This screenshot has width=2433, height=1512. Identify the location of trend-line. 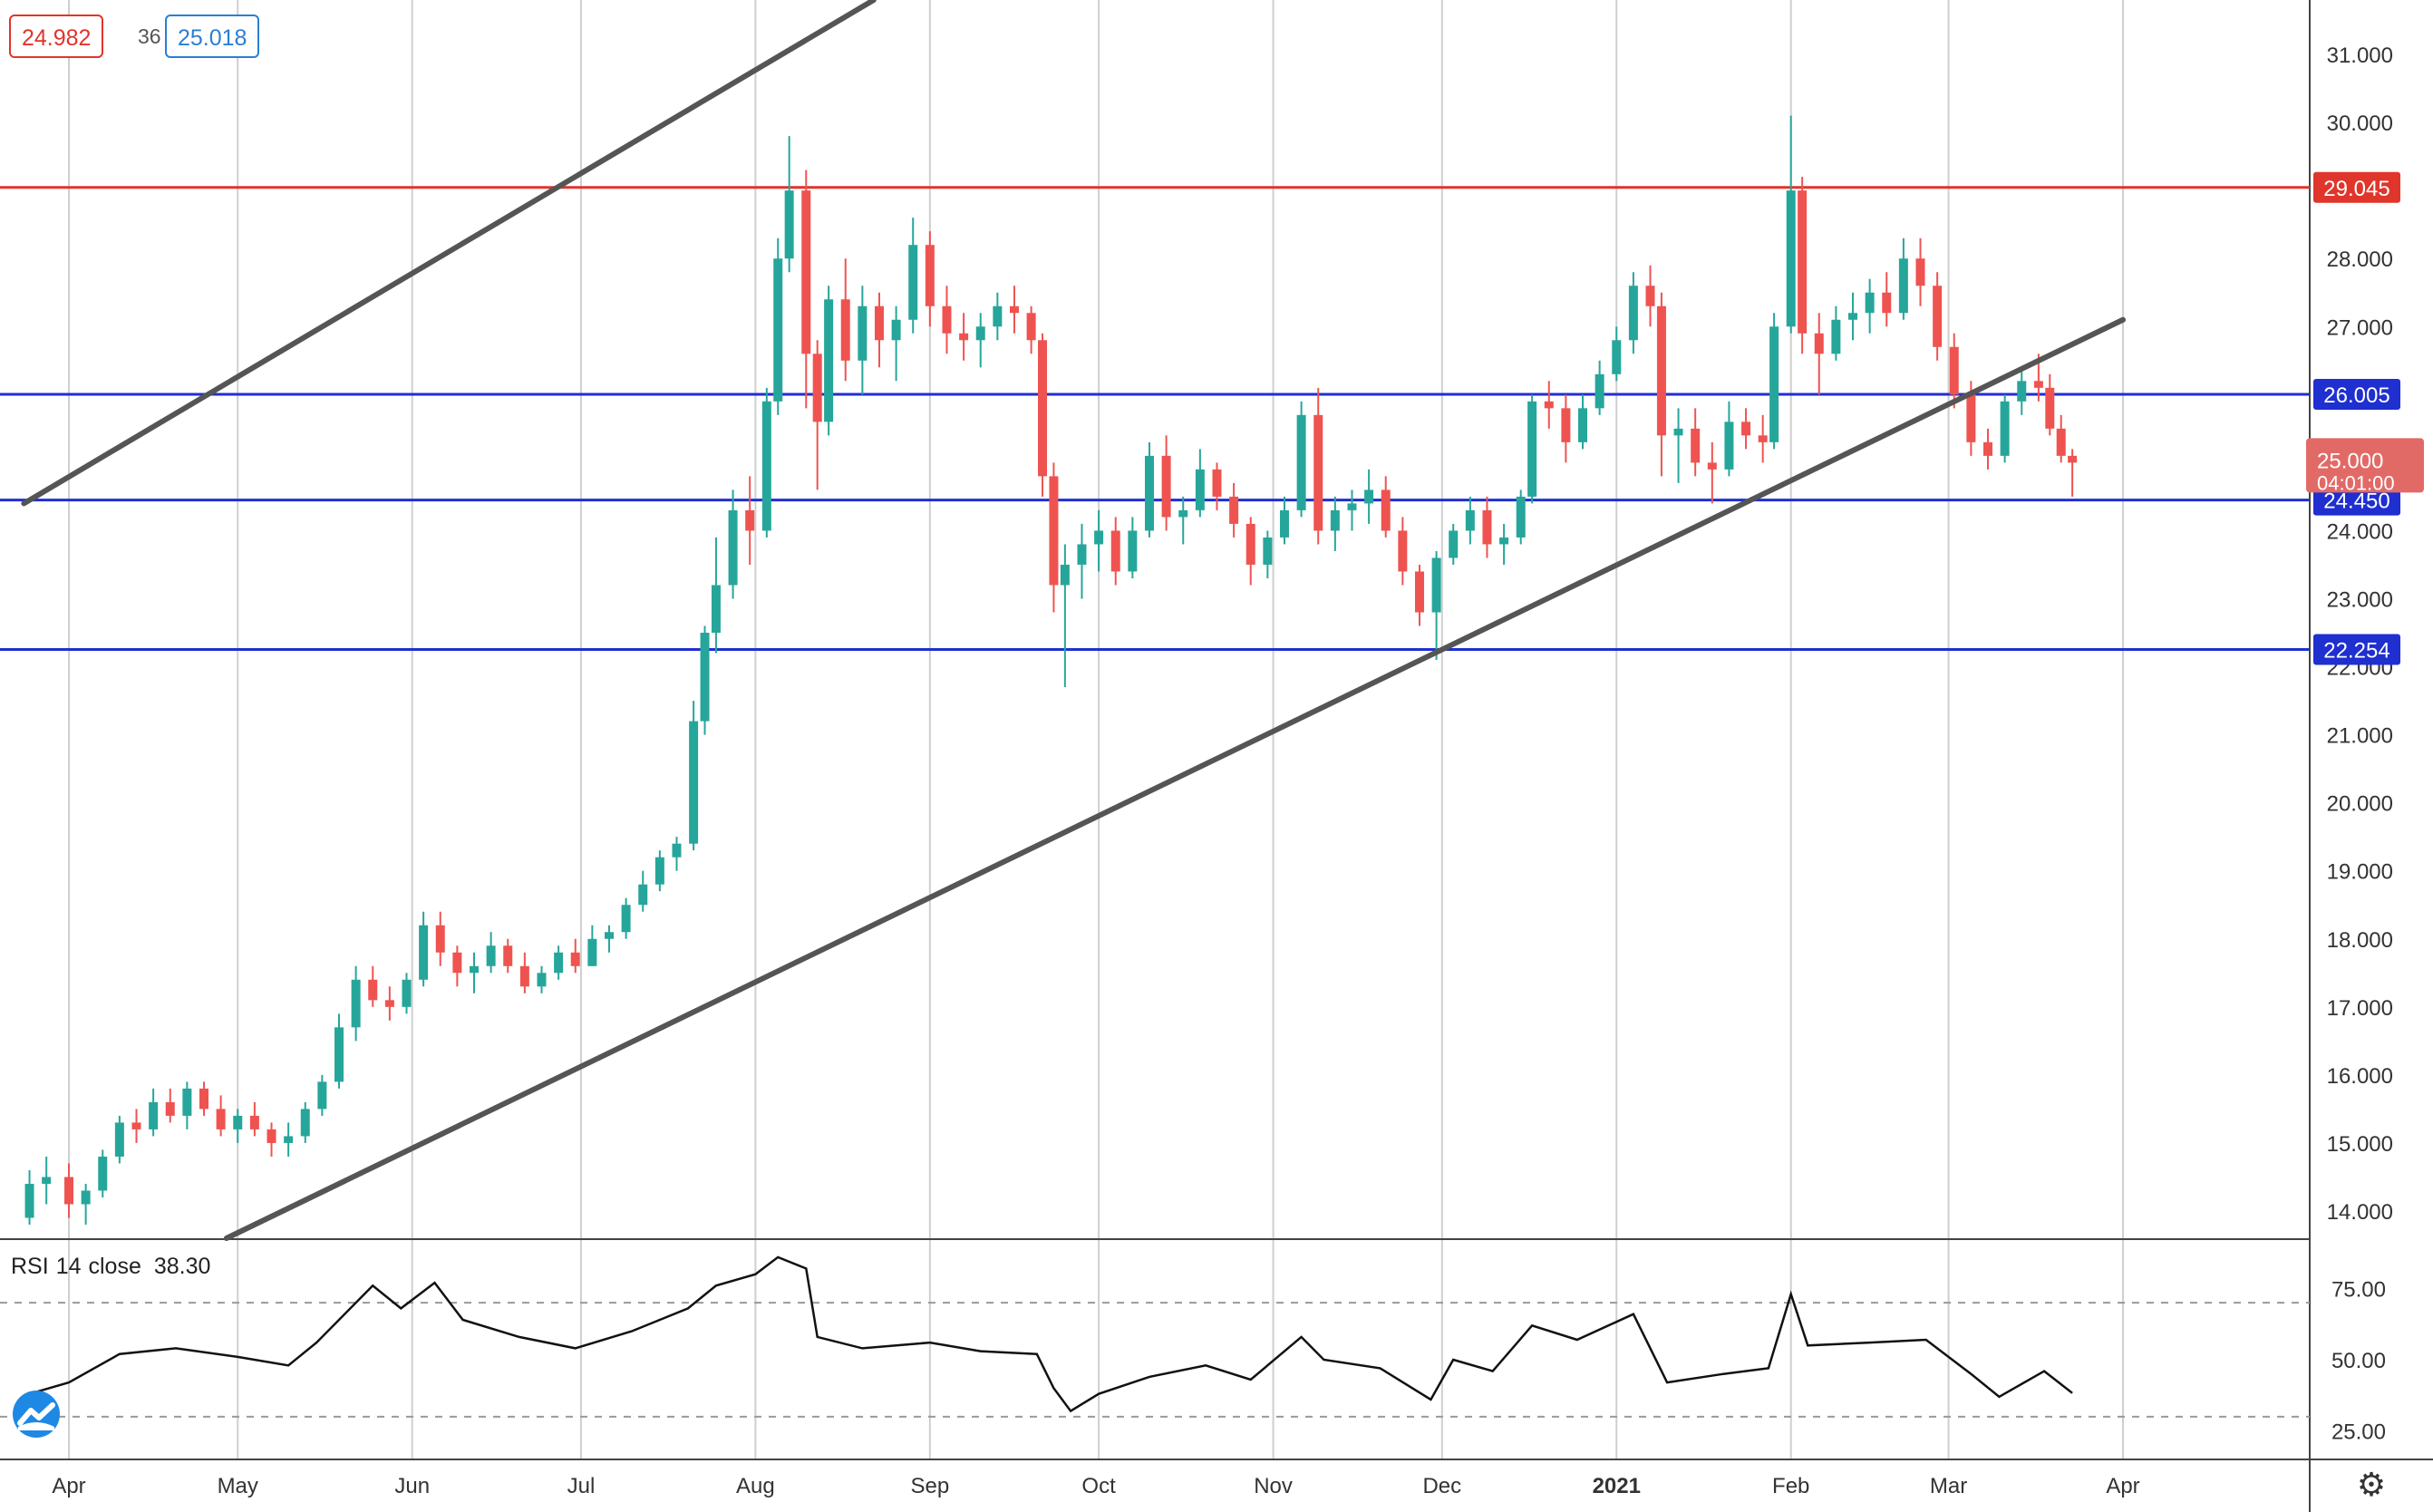
(449, 254).